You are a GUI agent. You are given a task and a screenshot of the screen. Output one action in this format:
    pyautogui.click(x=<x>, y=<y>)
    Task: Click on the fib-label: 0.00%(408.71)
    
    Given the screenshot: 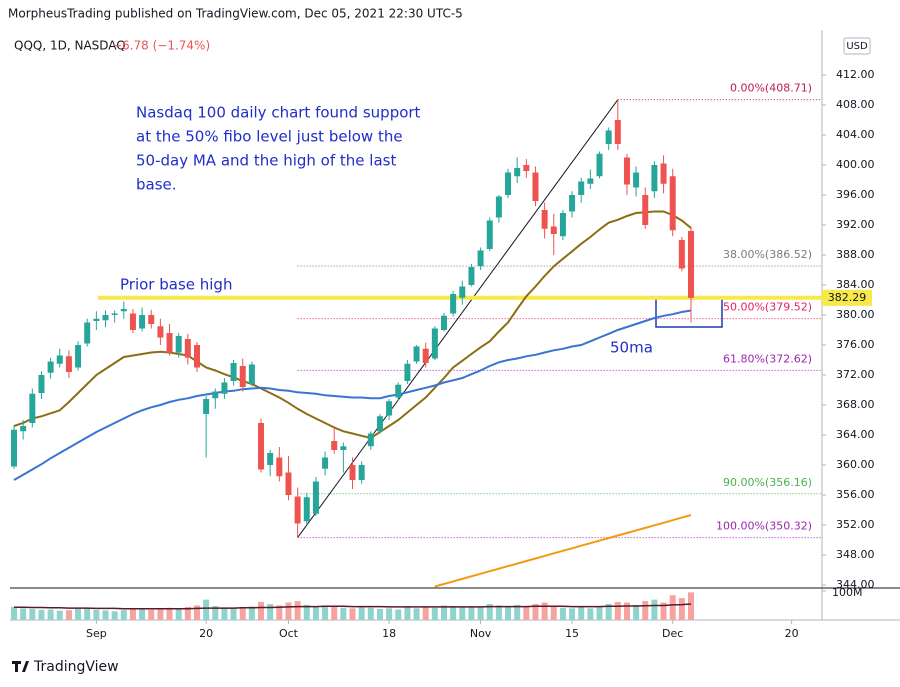 What is the action you would take?
    pyautogui.click(x=771, y=88)
    